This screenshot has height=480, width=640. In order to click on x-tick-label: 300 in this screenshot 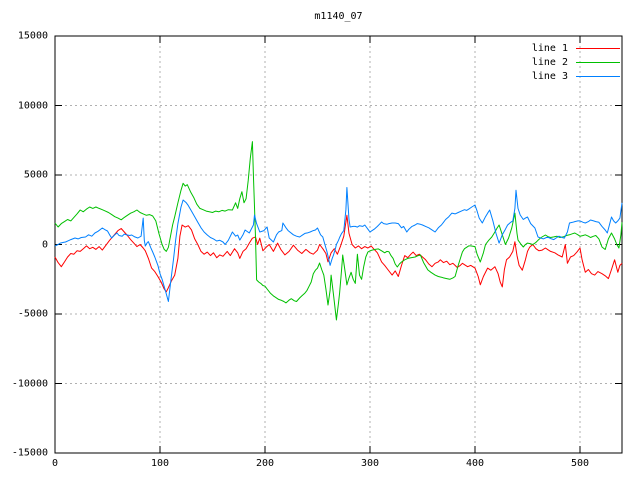, I will do `click(370, 463)`.